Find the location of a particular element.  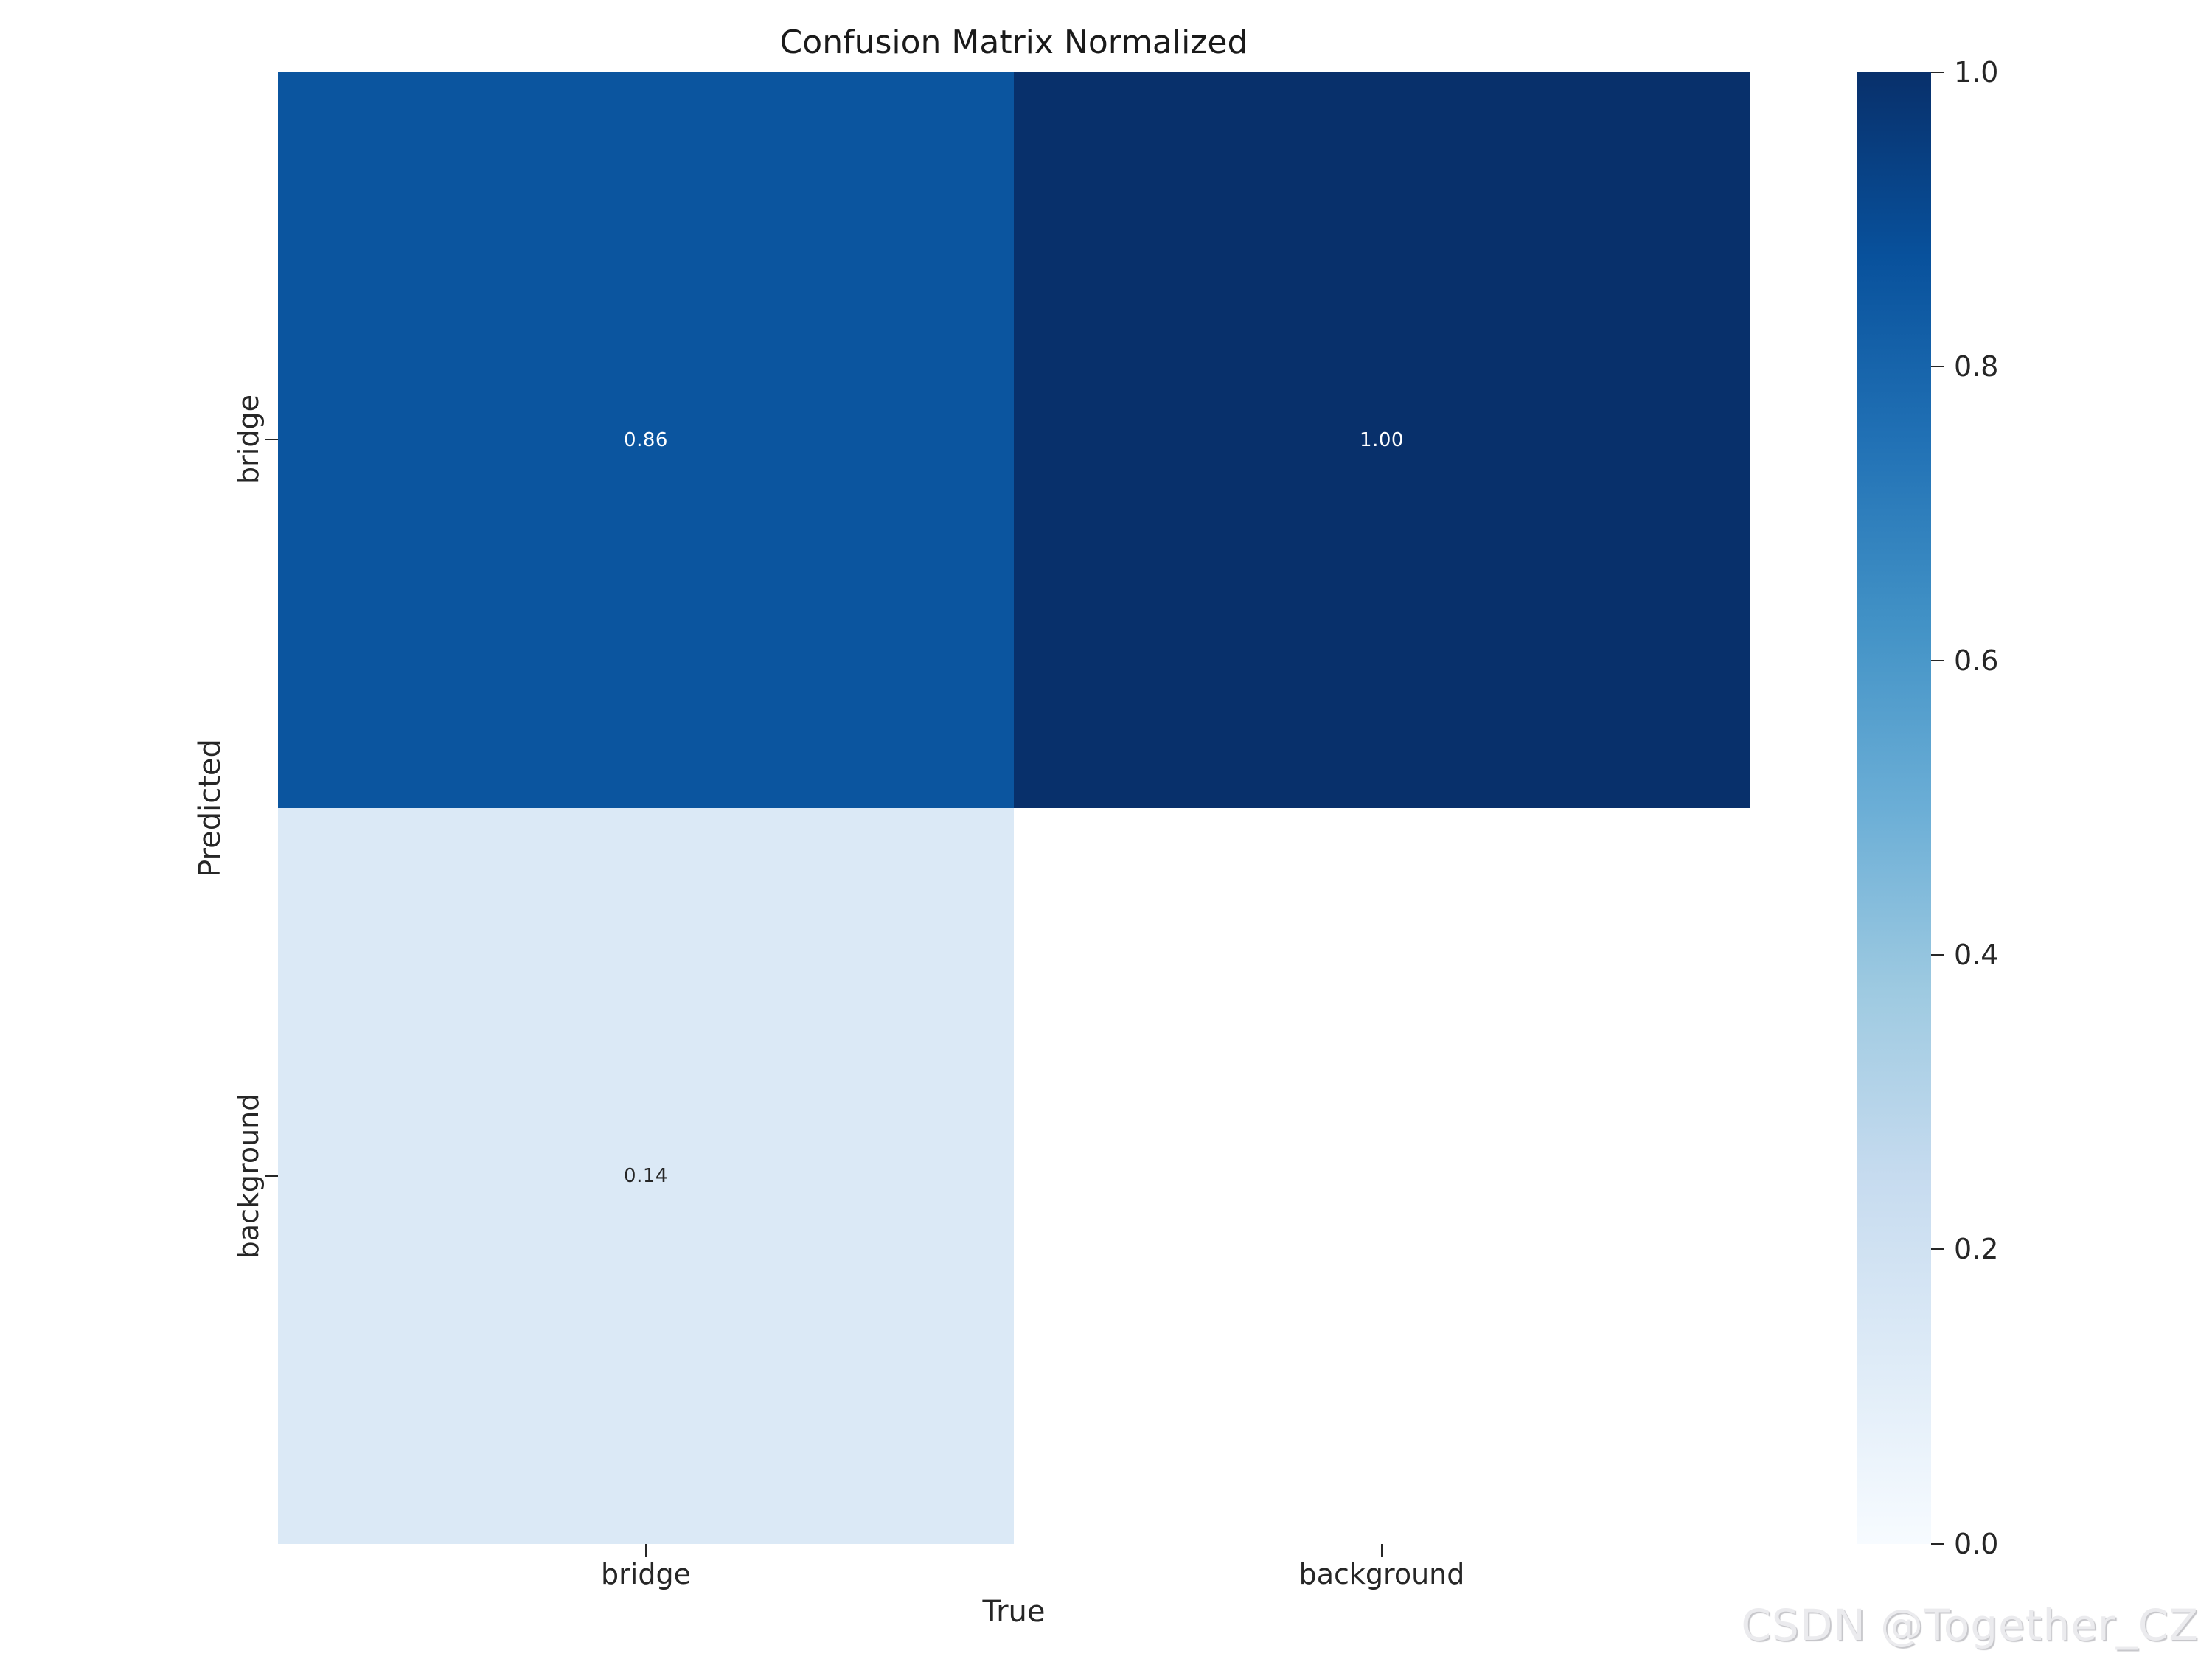

colorbar-tick-label: 0.4 is located at coordinates (1976, 955).